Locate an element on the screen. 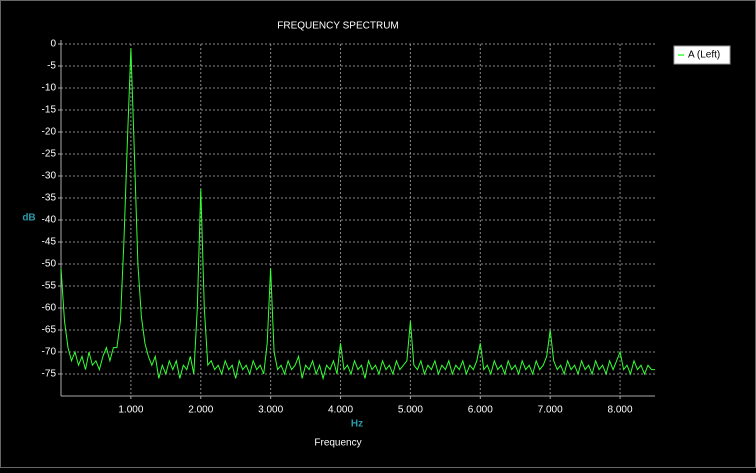 Image resolution: width=756 pixels, height=473 pixels. y-tick-label: -35 is located at coordinates (49, 198).